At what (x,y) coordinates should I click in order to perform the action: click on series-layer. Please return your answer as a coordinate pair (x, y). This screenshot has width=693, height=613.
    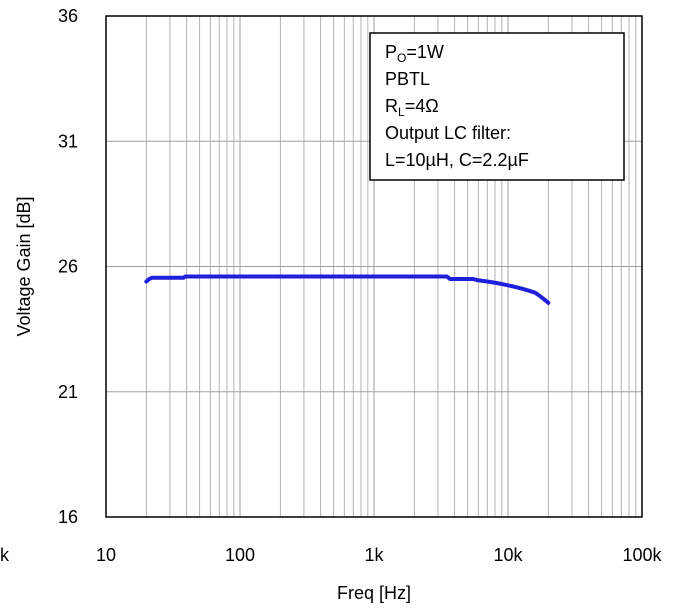
    Looking at the image, I should click on (347, 289).